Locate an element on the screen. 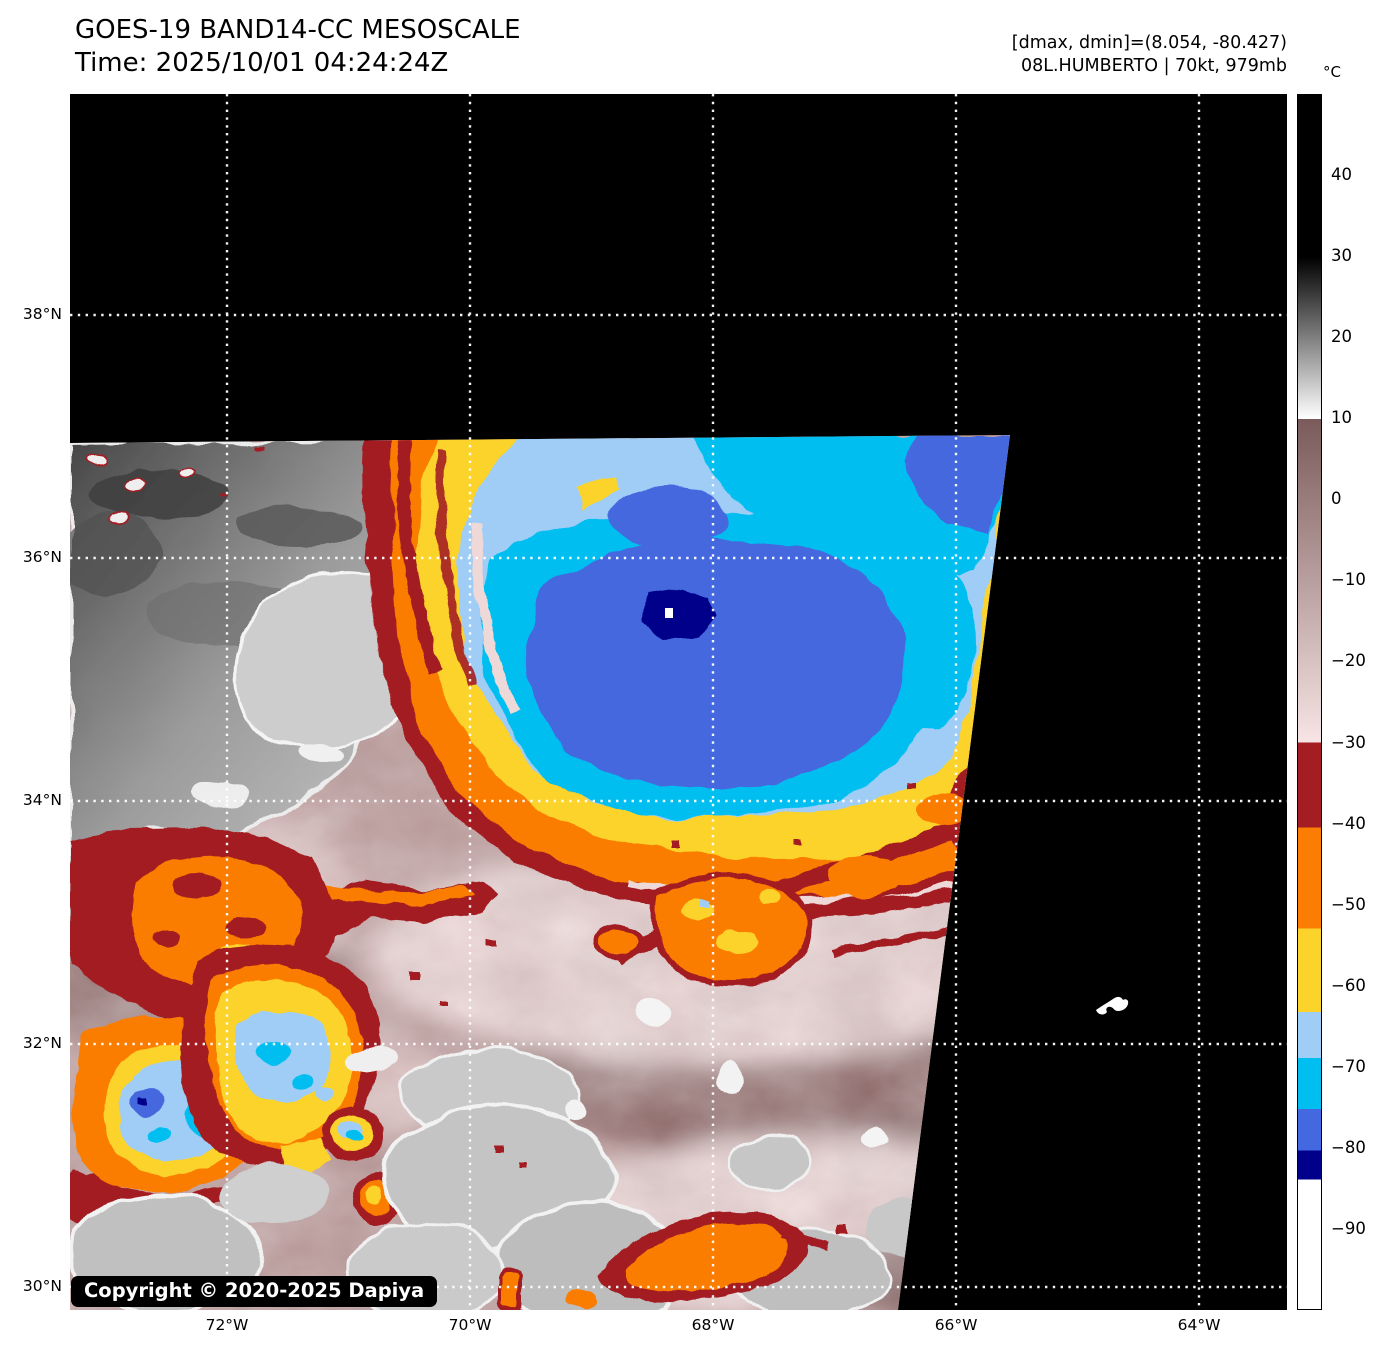 The image size is (1389, 1359). latitude-label: 30°N is located at coordinates (42, 1286).